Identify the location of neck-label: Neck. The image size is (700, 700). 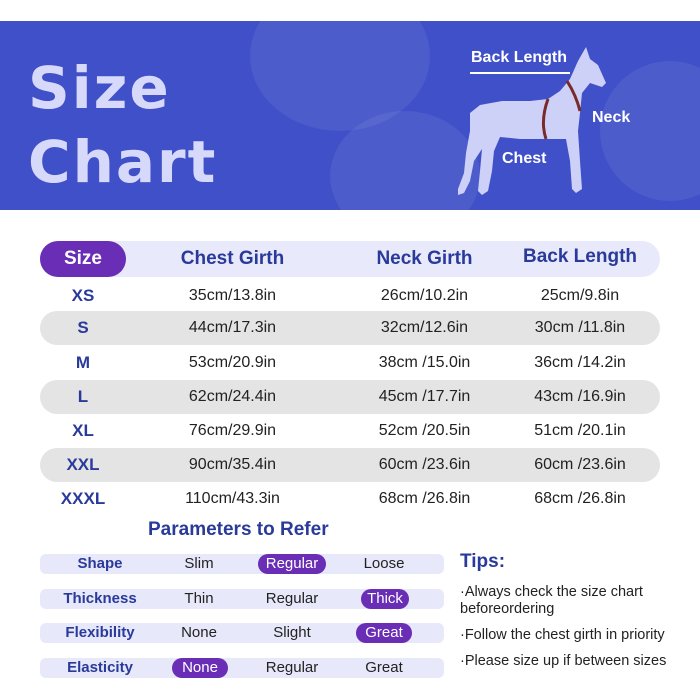
(611, 117).